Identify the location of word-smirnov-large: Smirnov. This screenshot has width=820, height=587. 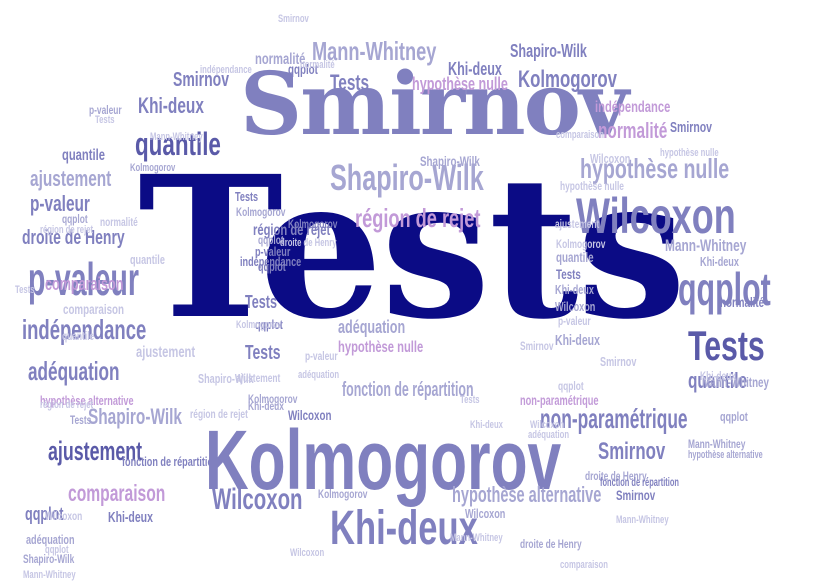
(434, 104).